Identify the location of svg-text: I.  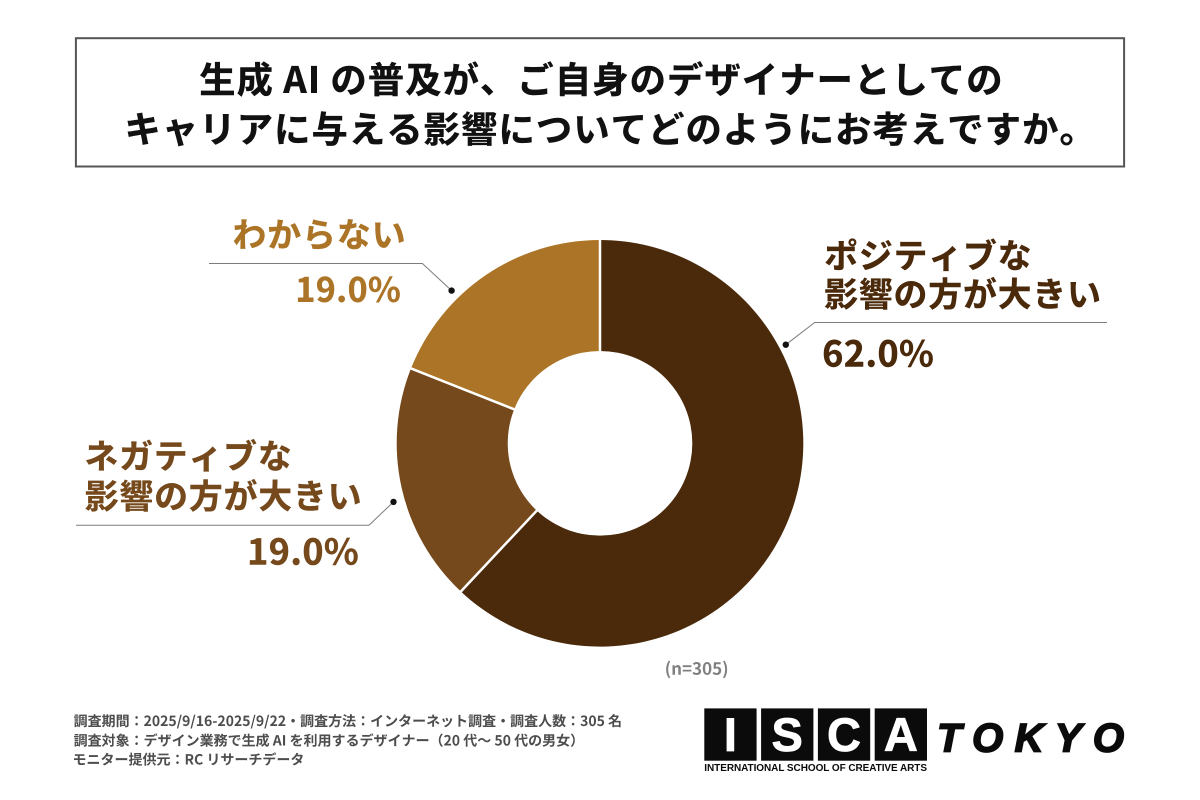
(730, 734).